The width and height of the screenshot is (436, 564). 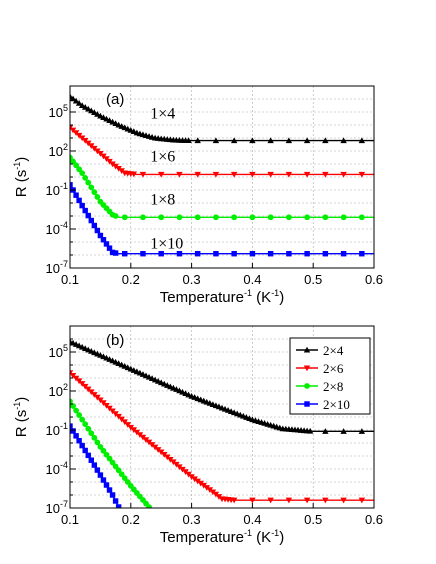 What do you see at coordinates (333, 386) in the screenshot?
I see `legend-entry-3: 2×8` at bounding box center [333, 386].